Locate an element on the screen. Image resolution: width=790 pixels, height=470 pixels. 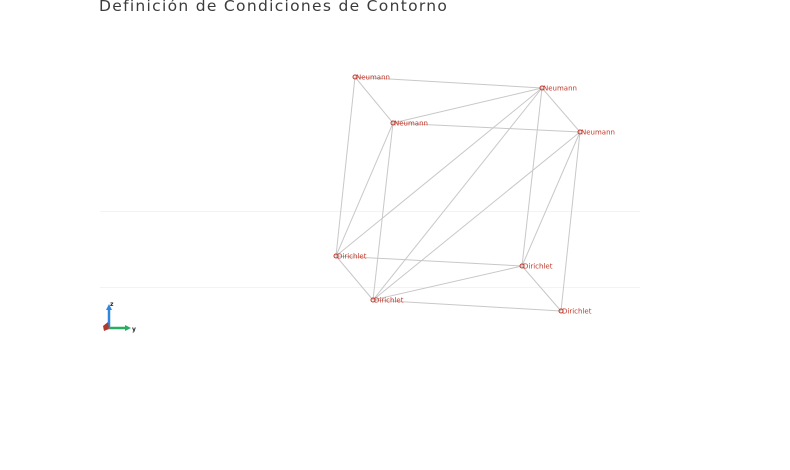
axis-triad: z y is located at coordinates (119, 317).